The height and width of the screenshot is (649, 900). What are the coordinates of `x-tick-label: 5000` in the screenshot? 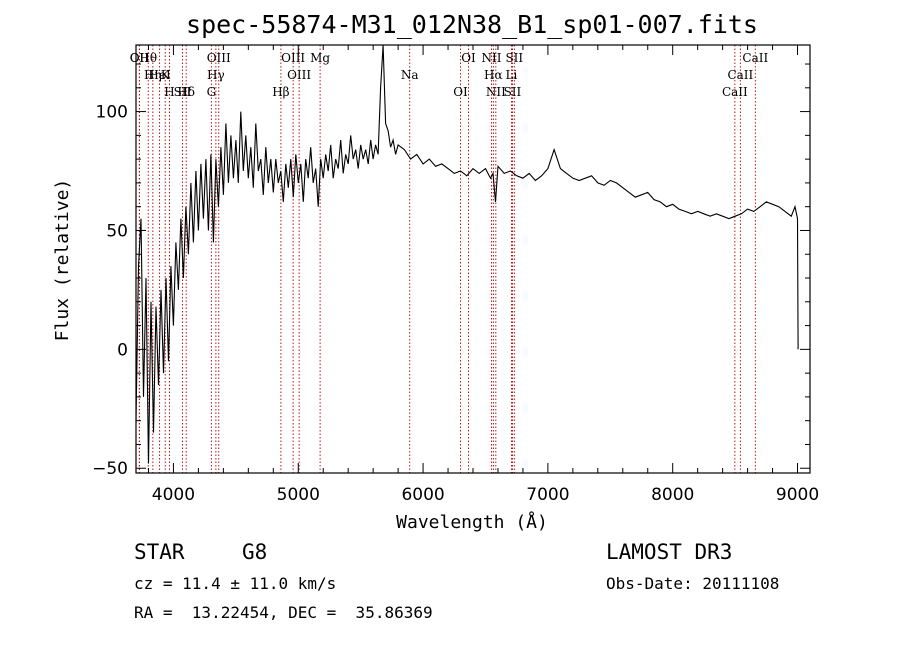 It's located at (298, 495).